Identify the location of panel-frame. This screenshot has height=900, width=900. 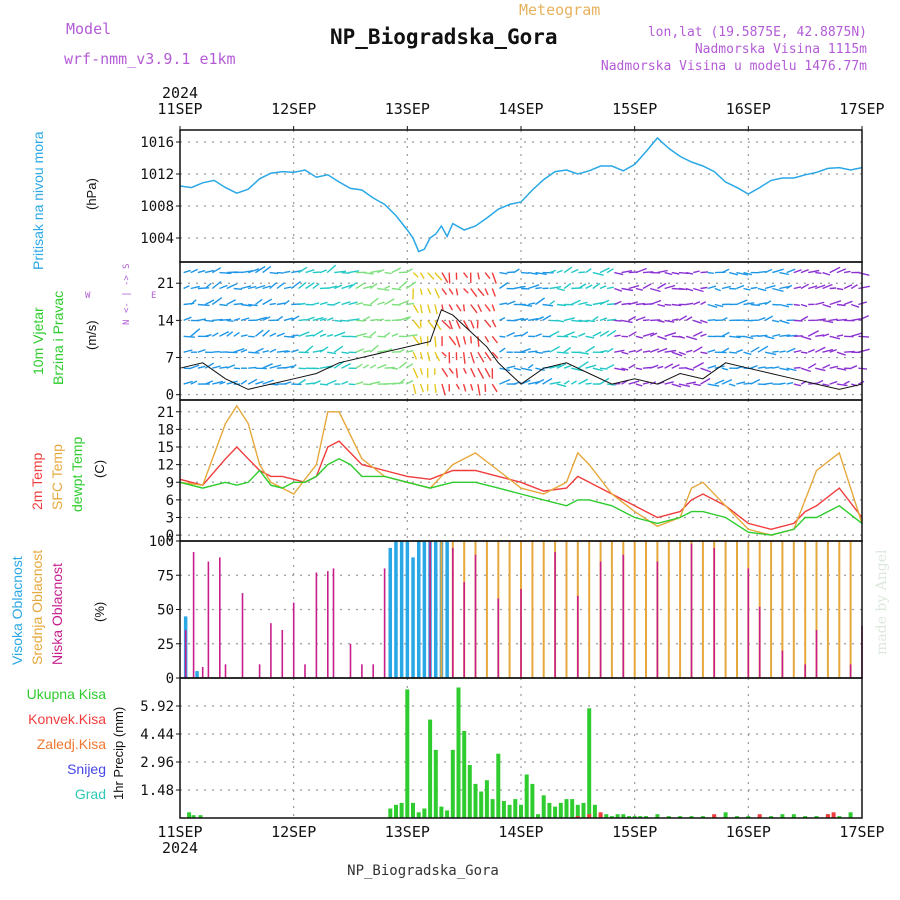
(521, 470).